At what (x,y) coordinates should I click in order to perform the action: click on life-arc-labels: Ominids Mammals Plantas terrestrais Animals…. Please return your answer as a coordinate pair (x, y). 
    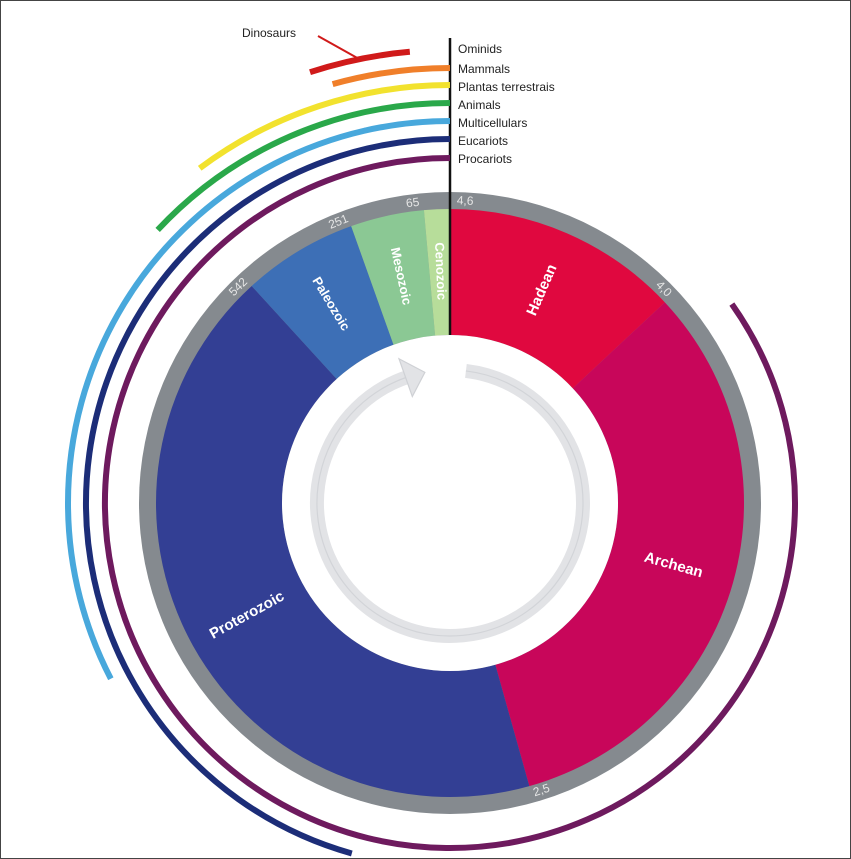
    Looking at the image, I should click on (506, 104).